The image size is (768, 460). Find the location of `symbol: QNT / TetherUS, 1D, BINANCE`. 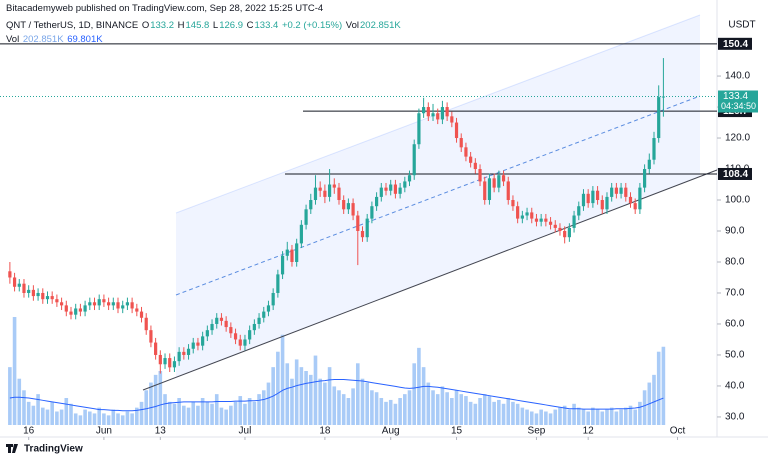

symbol: QNT / TetherUS, 1D, BINANCE is located at coordinates (72, 25).